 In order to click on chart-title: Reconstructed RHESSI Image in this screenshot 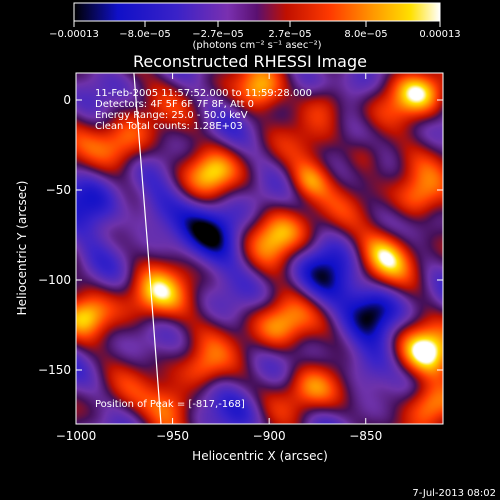, I will do `click(250, 61)`.